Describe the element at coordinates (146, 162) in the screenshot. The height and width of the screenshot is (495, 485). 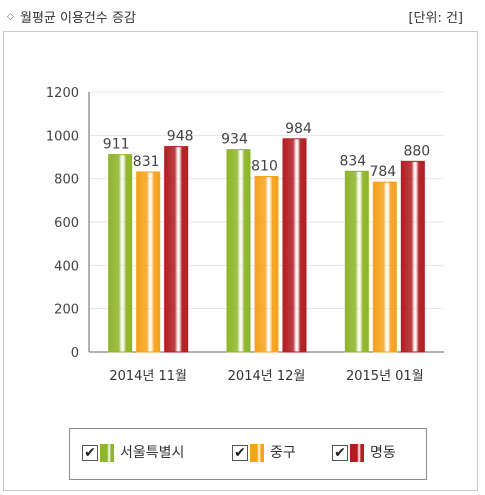
I see `bar-value-label: 831` at that location.